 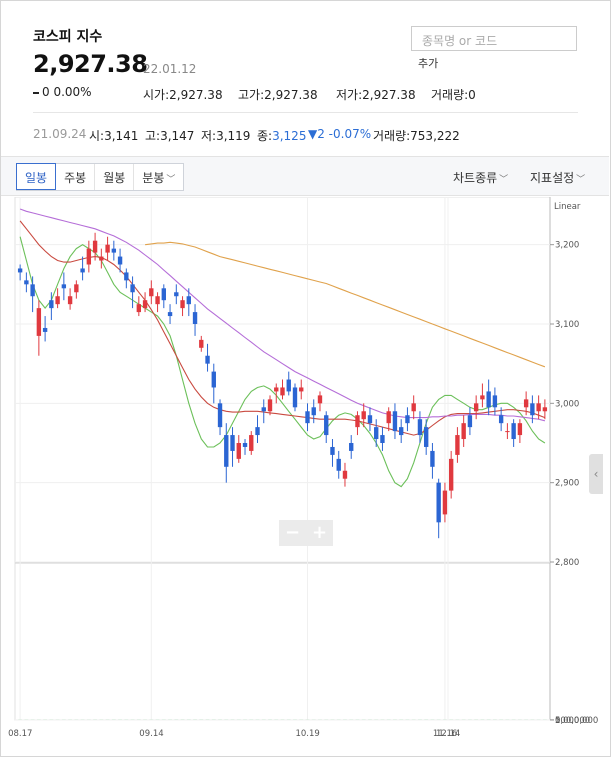 What do you see at coordinates (453, 95) in the screenshot?
I see `stat-volume: 거래량:0` at bounding box center [453, 95].